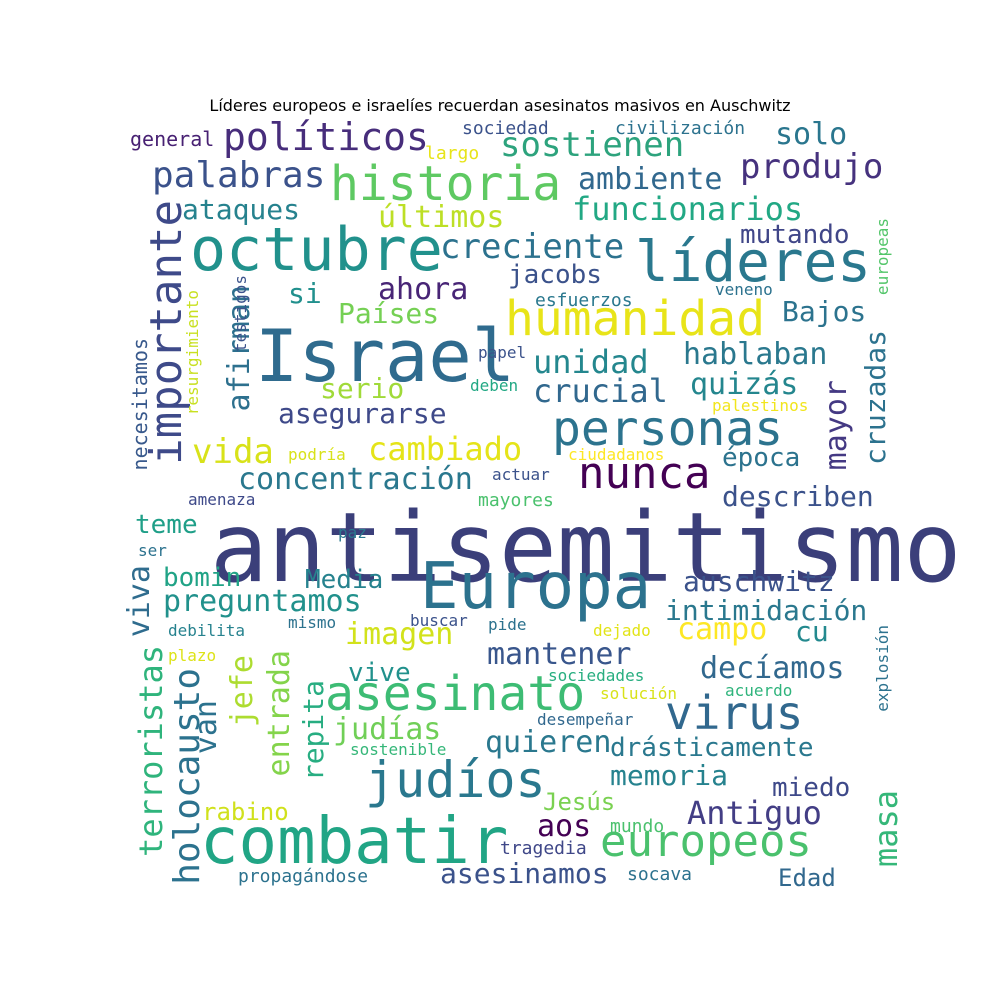 This screenshot has width=1000, height=1000. Describe the element at coordinates (635, 319) in the screenshot. I see `word-humanidad: humanidad` at that location.